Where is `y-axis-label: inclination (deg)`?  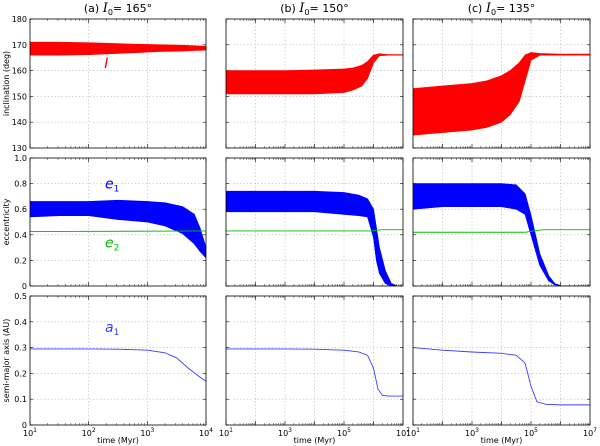 y-axis-label: inclination (deg) is located at coordinates (6, 83).